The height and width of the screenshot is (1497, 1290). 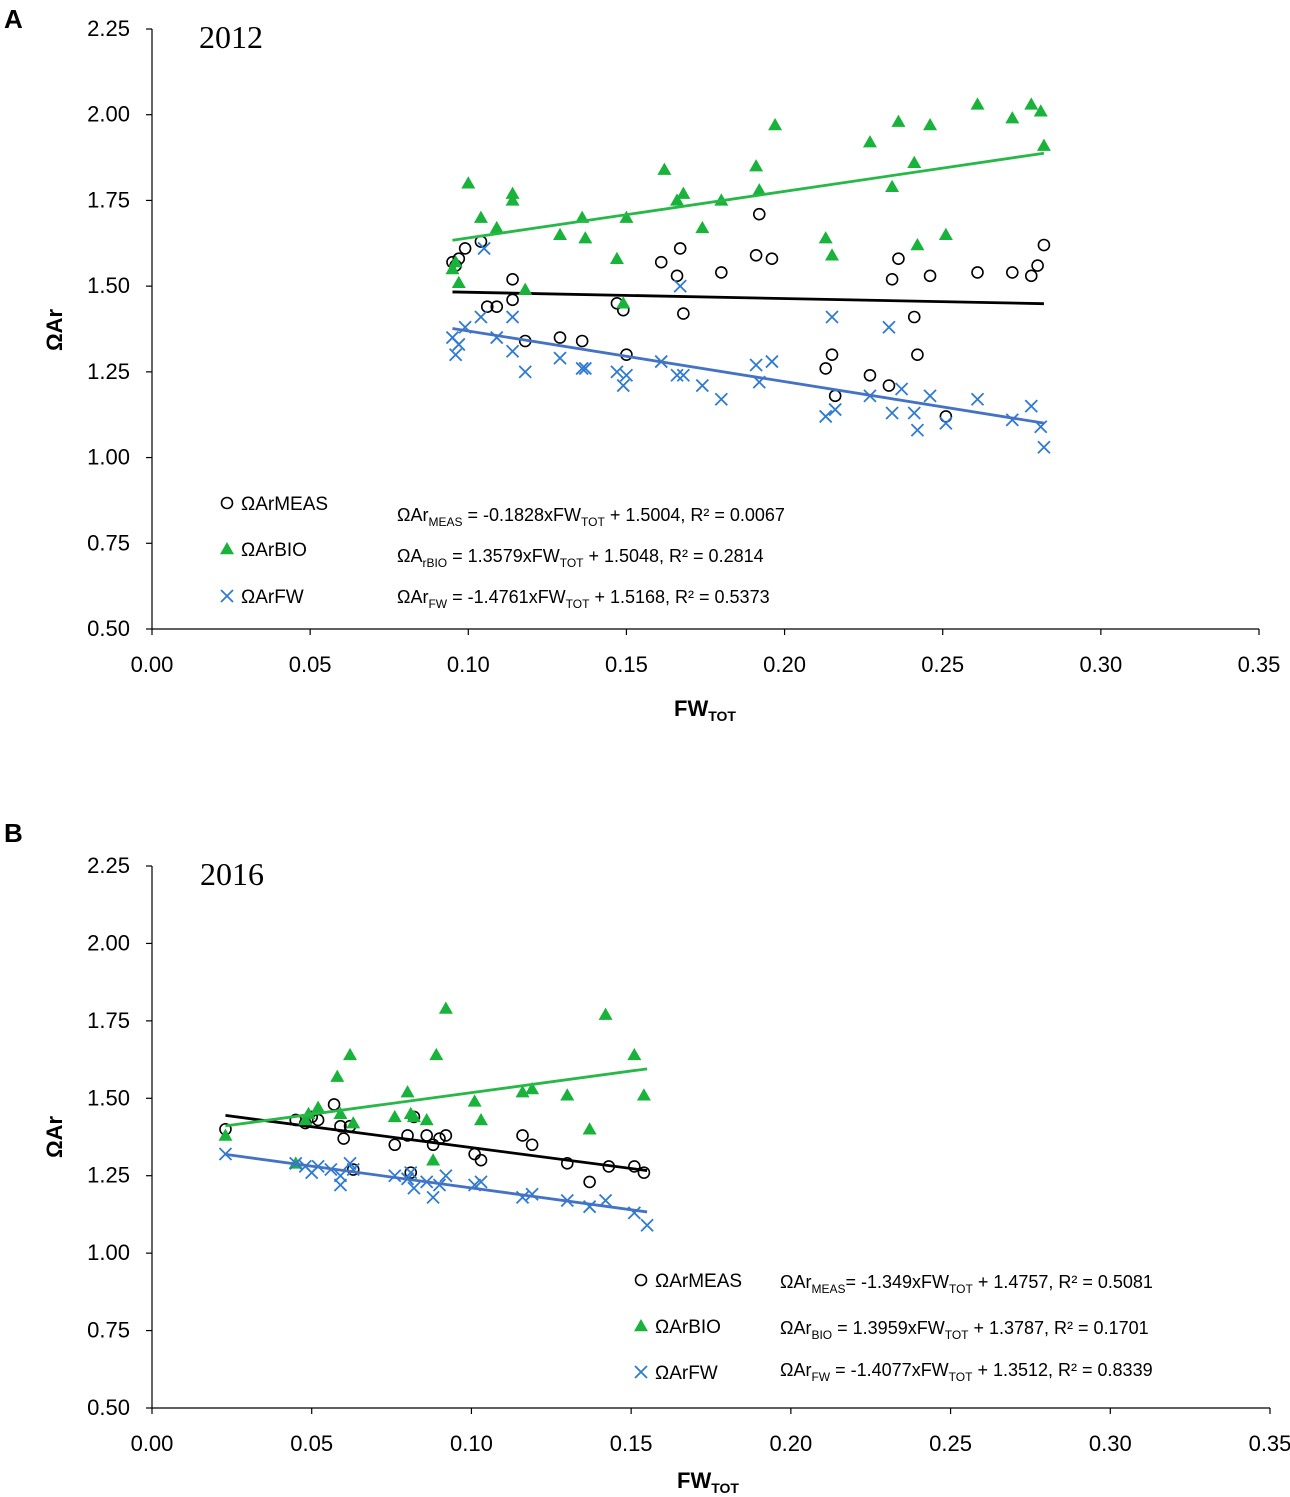 I want to click on x-tick-label: 0.35, so click(x=1269, y=1443).